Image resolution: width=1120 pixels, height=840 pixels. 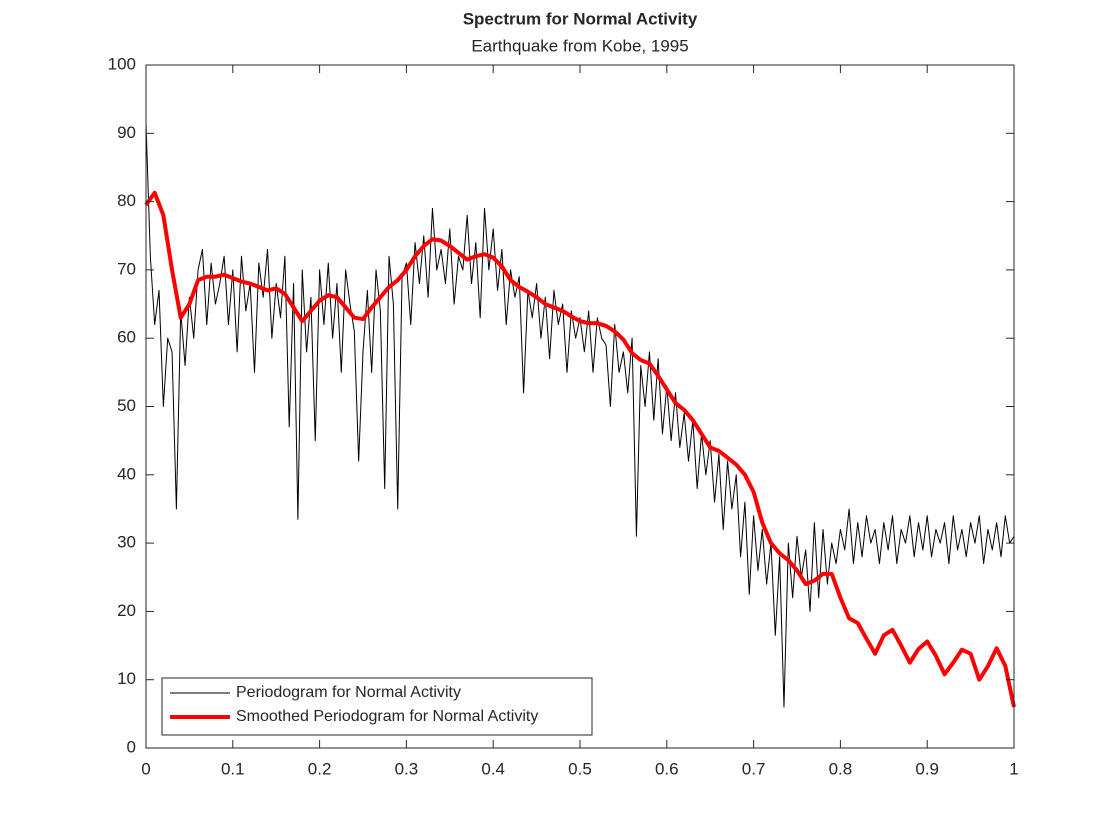 I want to click on x-tick-label: 0.8, so click(x=841, y=768).